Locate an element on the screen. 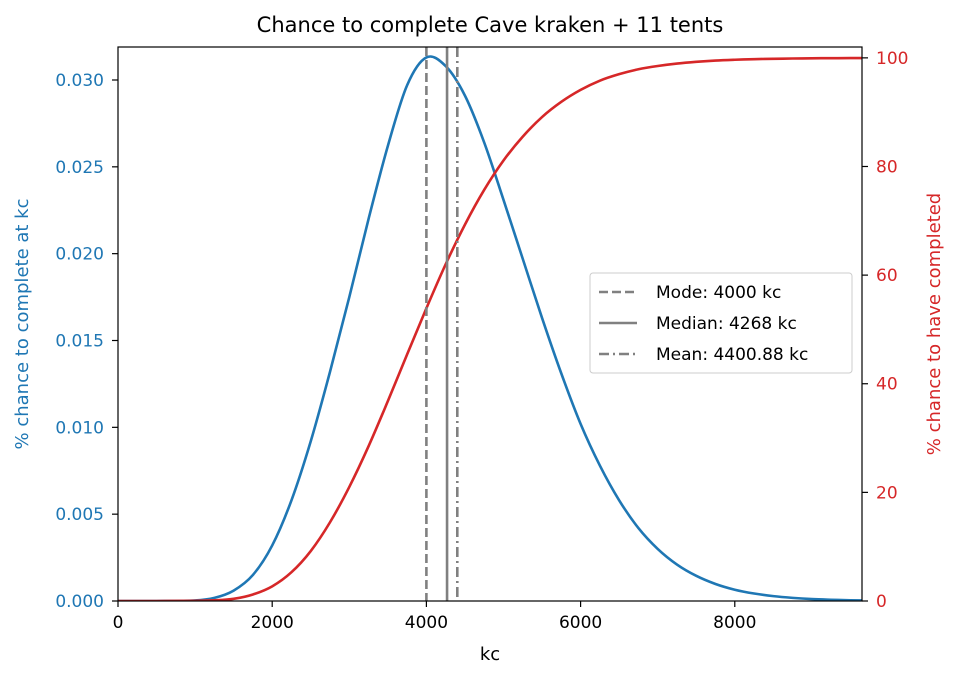 The height and width of the screenshot is (680, 960). y-left-tick-label: 0.030 is located at coordinates (79, 81).